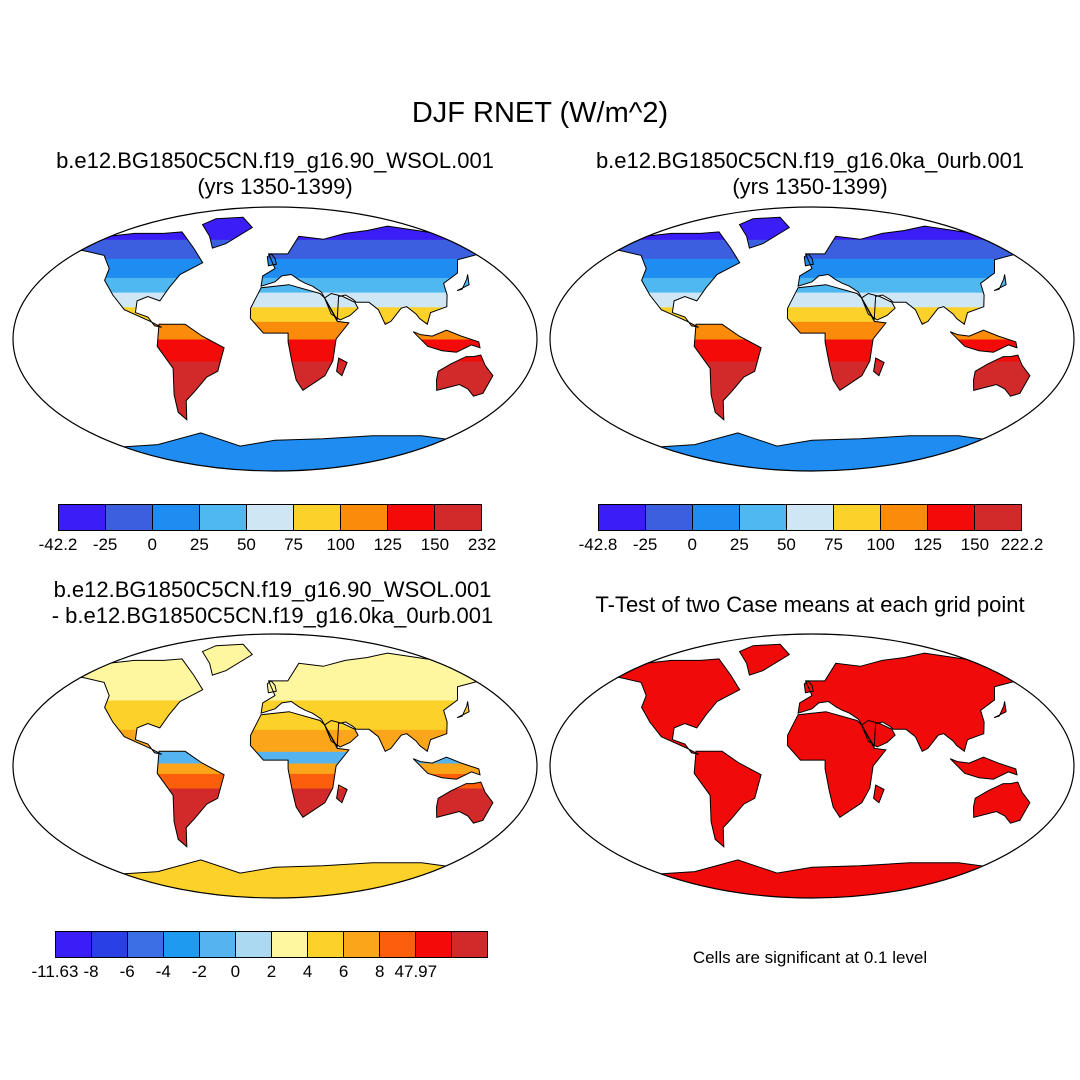 Image resolution: width=1080 pixels, height=1080 pixels. Describe the element at coordinates (55, 971) in the screenshot. I see `colorbar-tick-label: -11.63` at that location.